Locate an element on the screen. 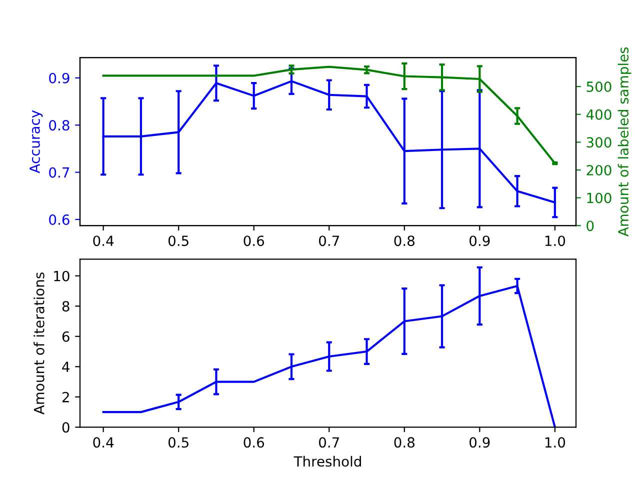 The height and width of the screenshot is (480, 640). y-tick-label: 0.8 is located at coordinates (59, 125).